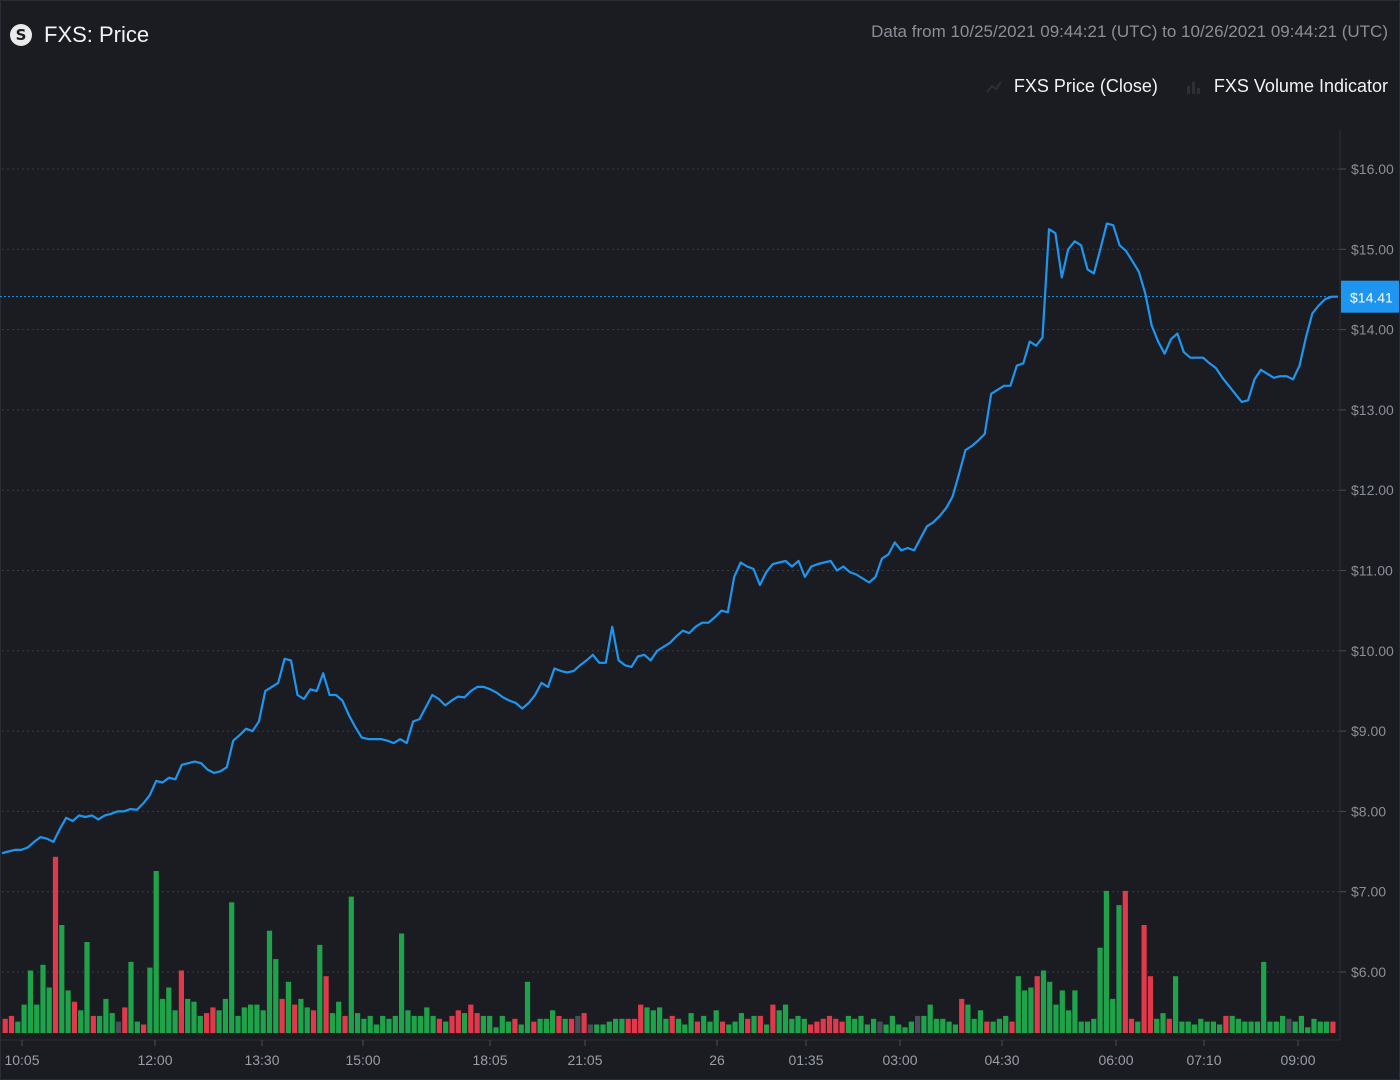  I want to click on last-price-badge, so click(1370, 296).